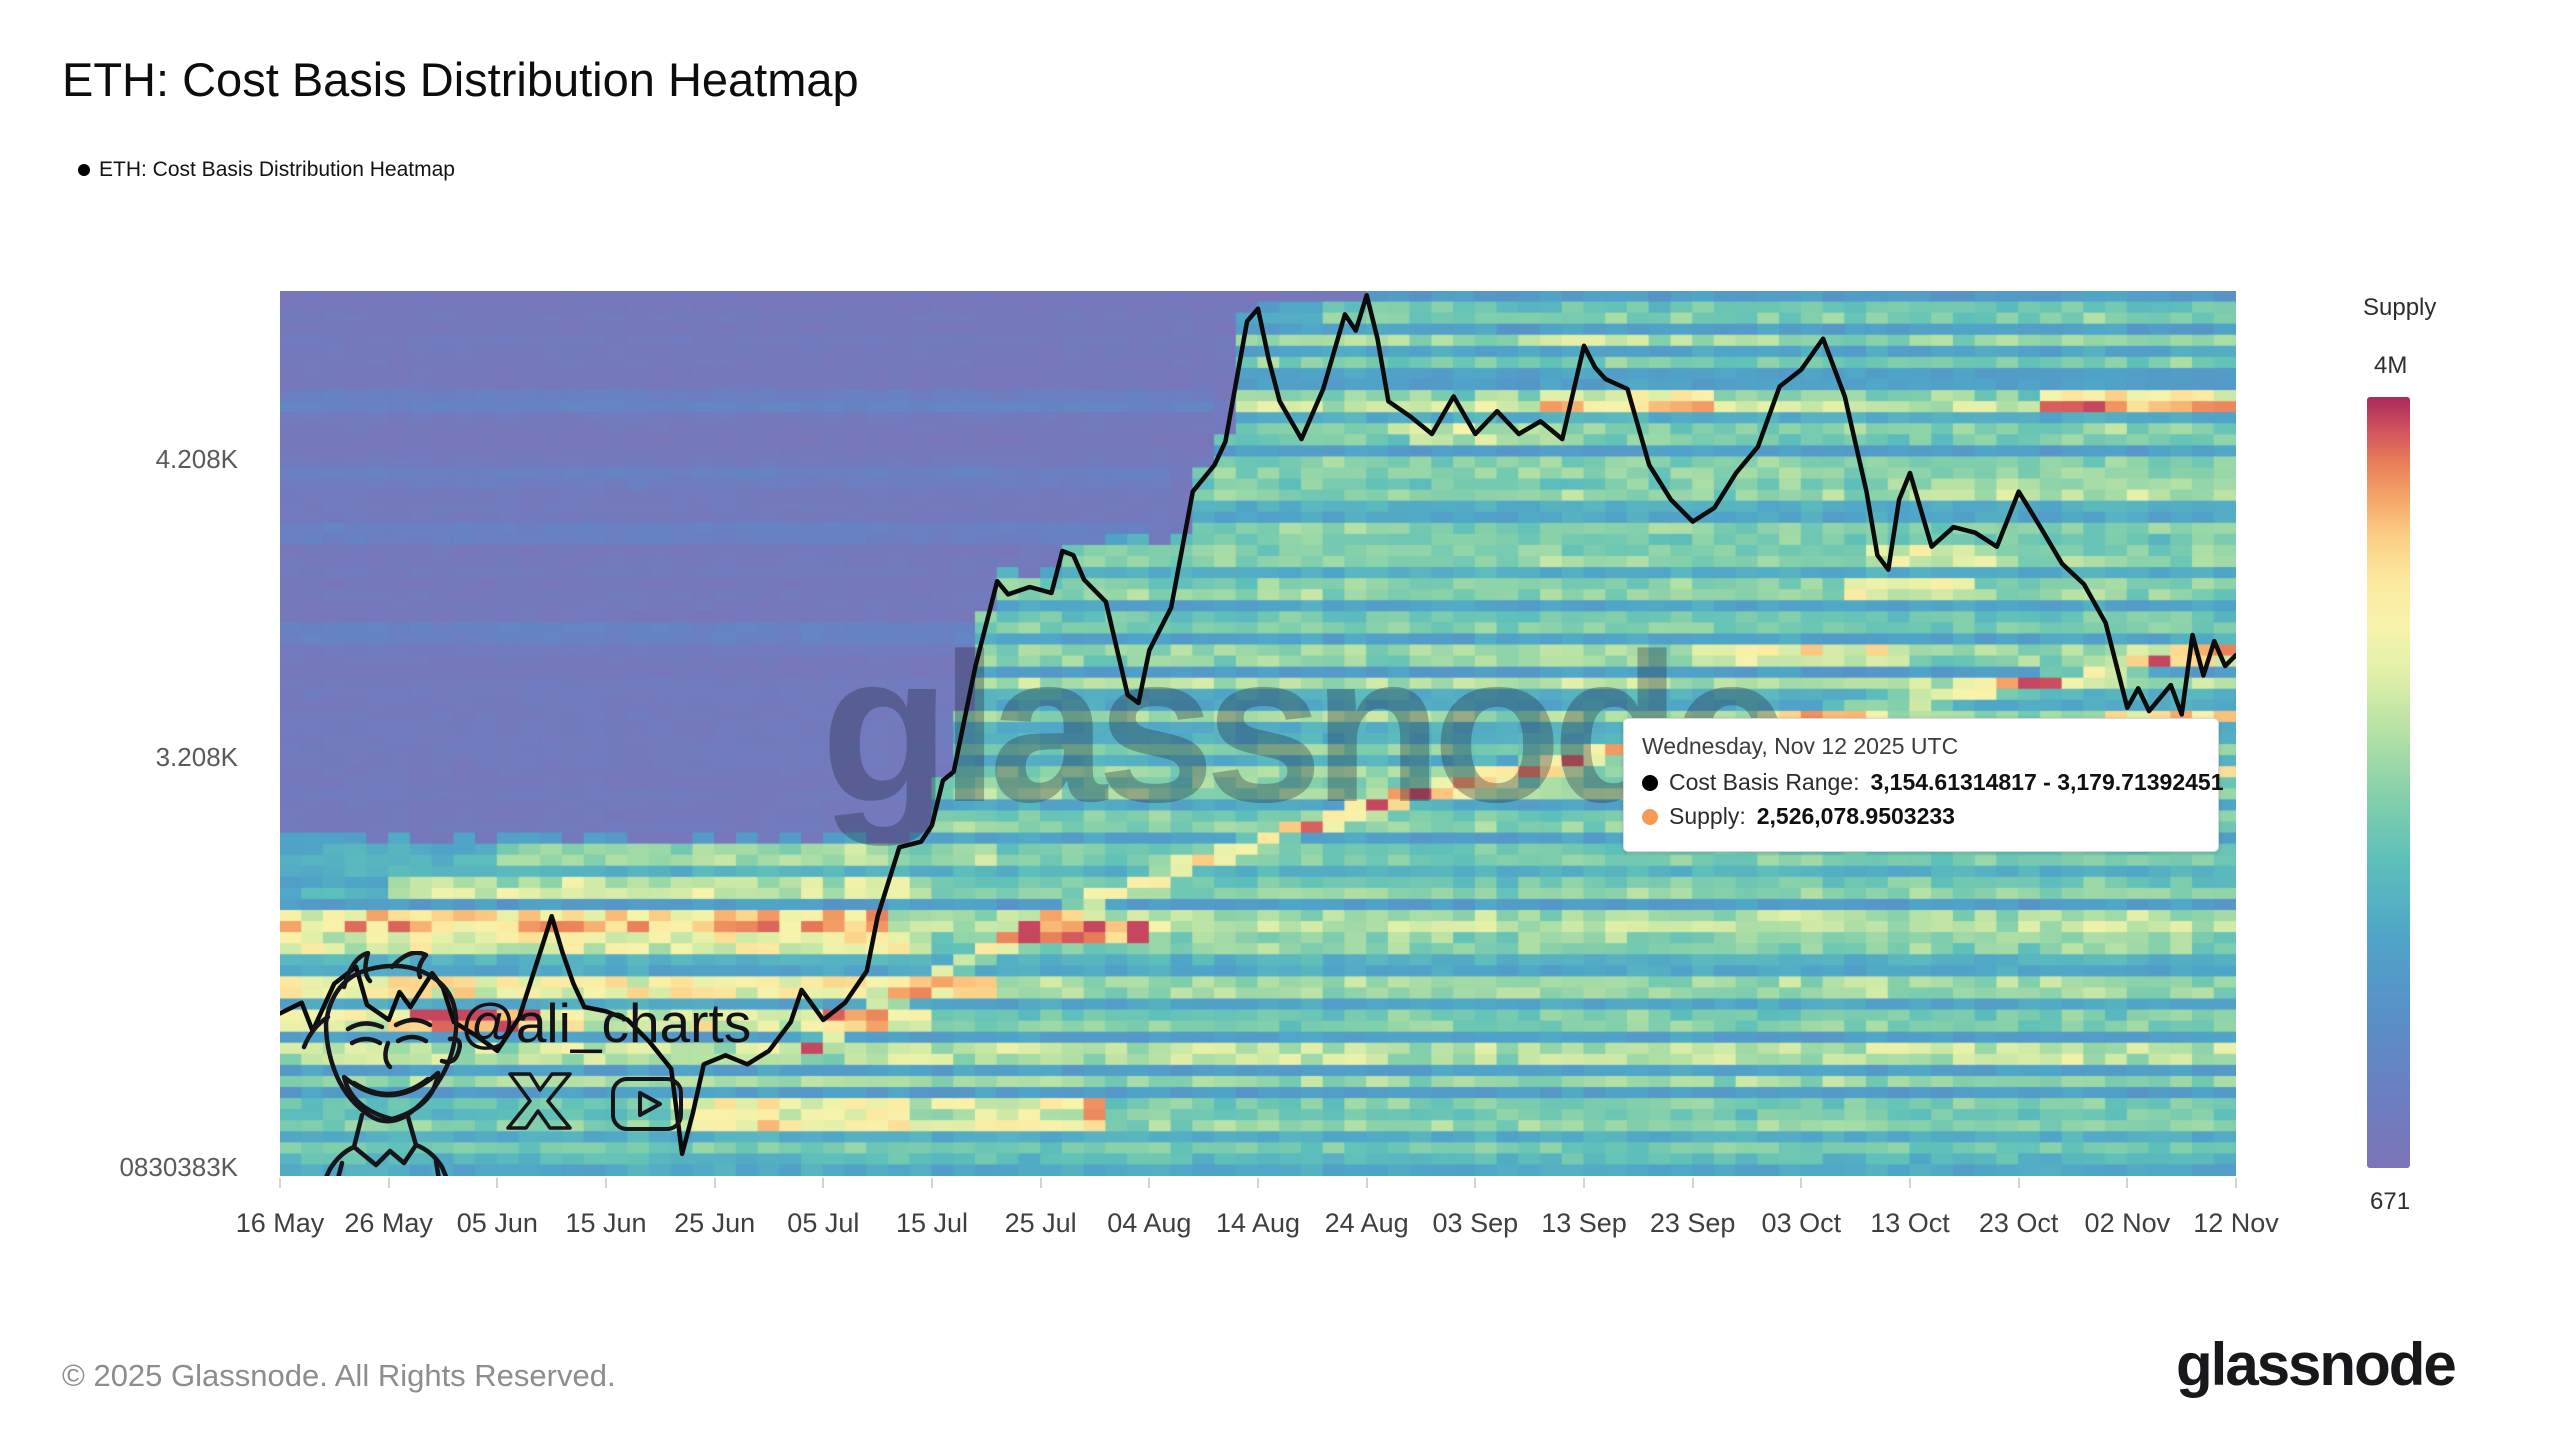 This screenshot has width=2560, height=1440. I want to click on x-axis-label: 14 Aug, so click(1258, 1223).